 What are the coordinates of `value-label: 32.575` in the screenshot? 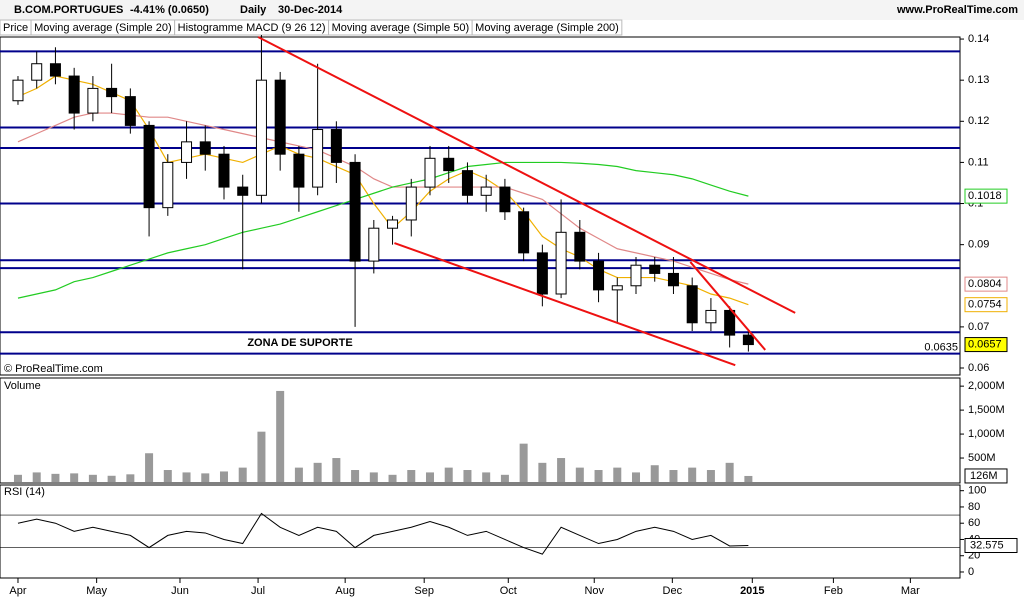 It's located at (987, 545).